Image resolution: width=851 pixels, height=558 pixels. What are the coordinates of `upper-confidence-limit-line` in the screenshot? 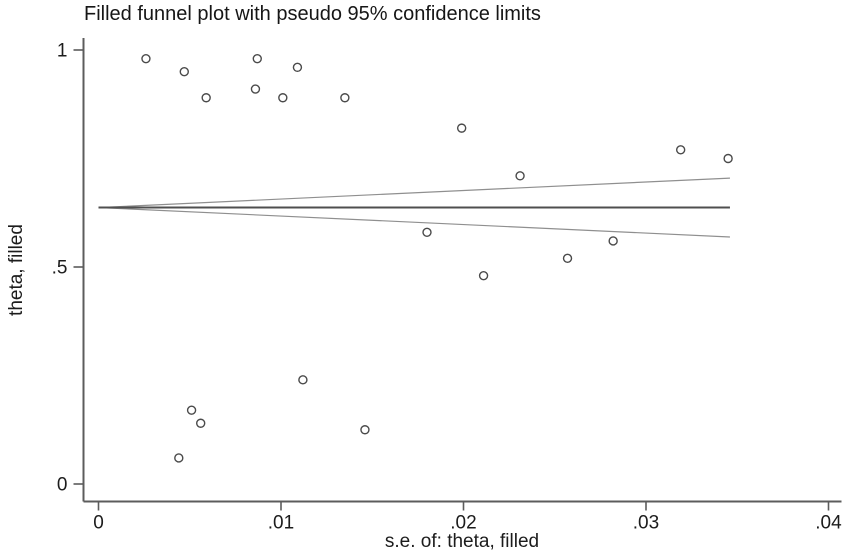 It's located at (414, 193).